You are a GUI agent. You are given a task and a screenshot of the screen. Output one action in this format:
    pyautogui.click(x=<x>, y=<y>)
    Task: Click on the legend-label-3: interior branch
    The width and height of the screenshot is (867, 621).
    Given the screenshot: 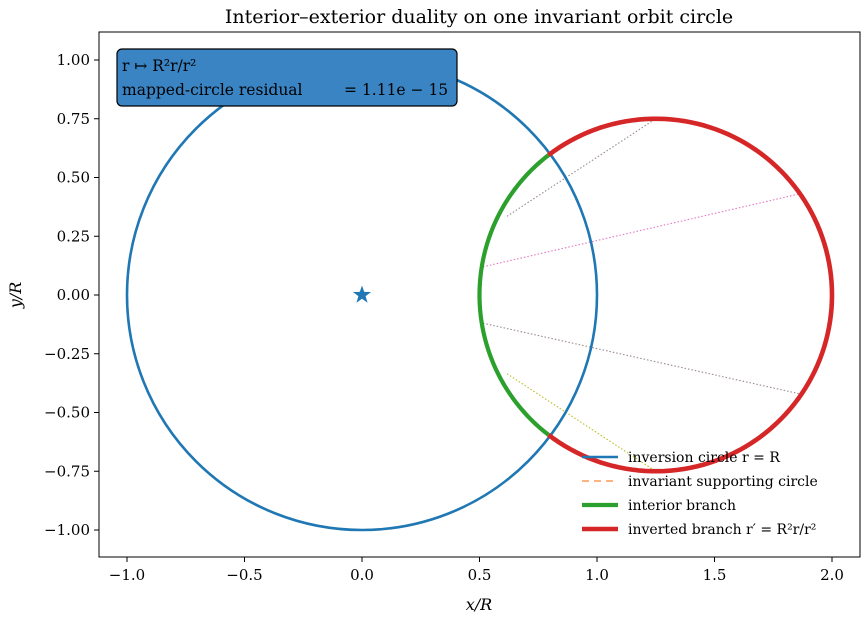 What is the action you would take?
    pyautogui.click(x=682, y=506)
    